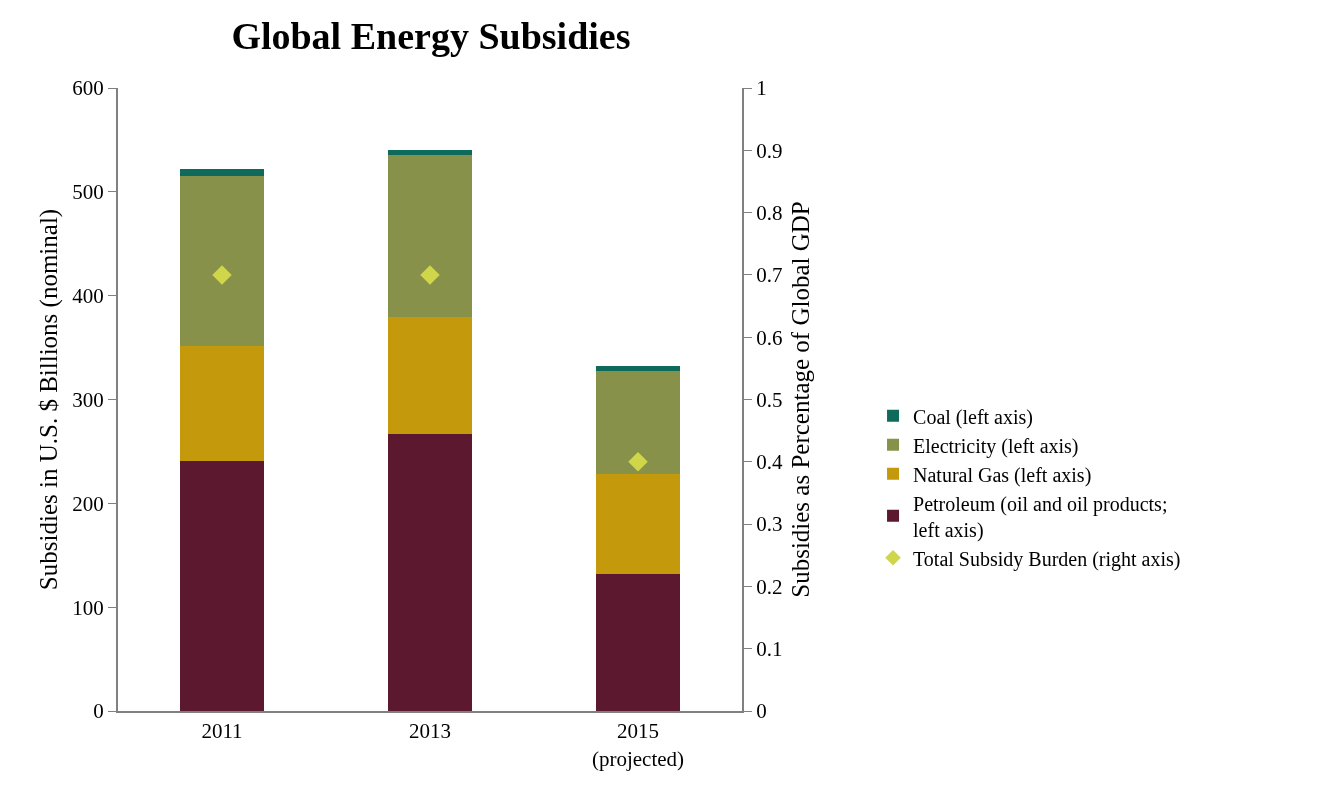 The width and height of the screenshot is (1326, 798). What do you see at coordinates (769, 399) in the screenshot?
I see `y2-tick-label: 0.5` at bounding box center [769, 399].